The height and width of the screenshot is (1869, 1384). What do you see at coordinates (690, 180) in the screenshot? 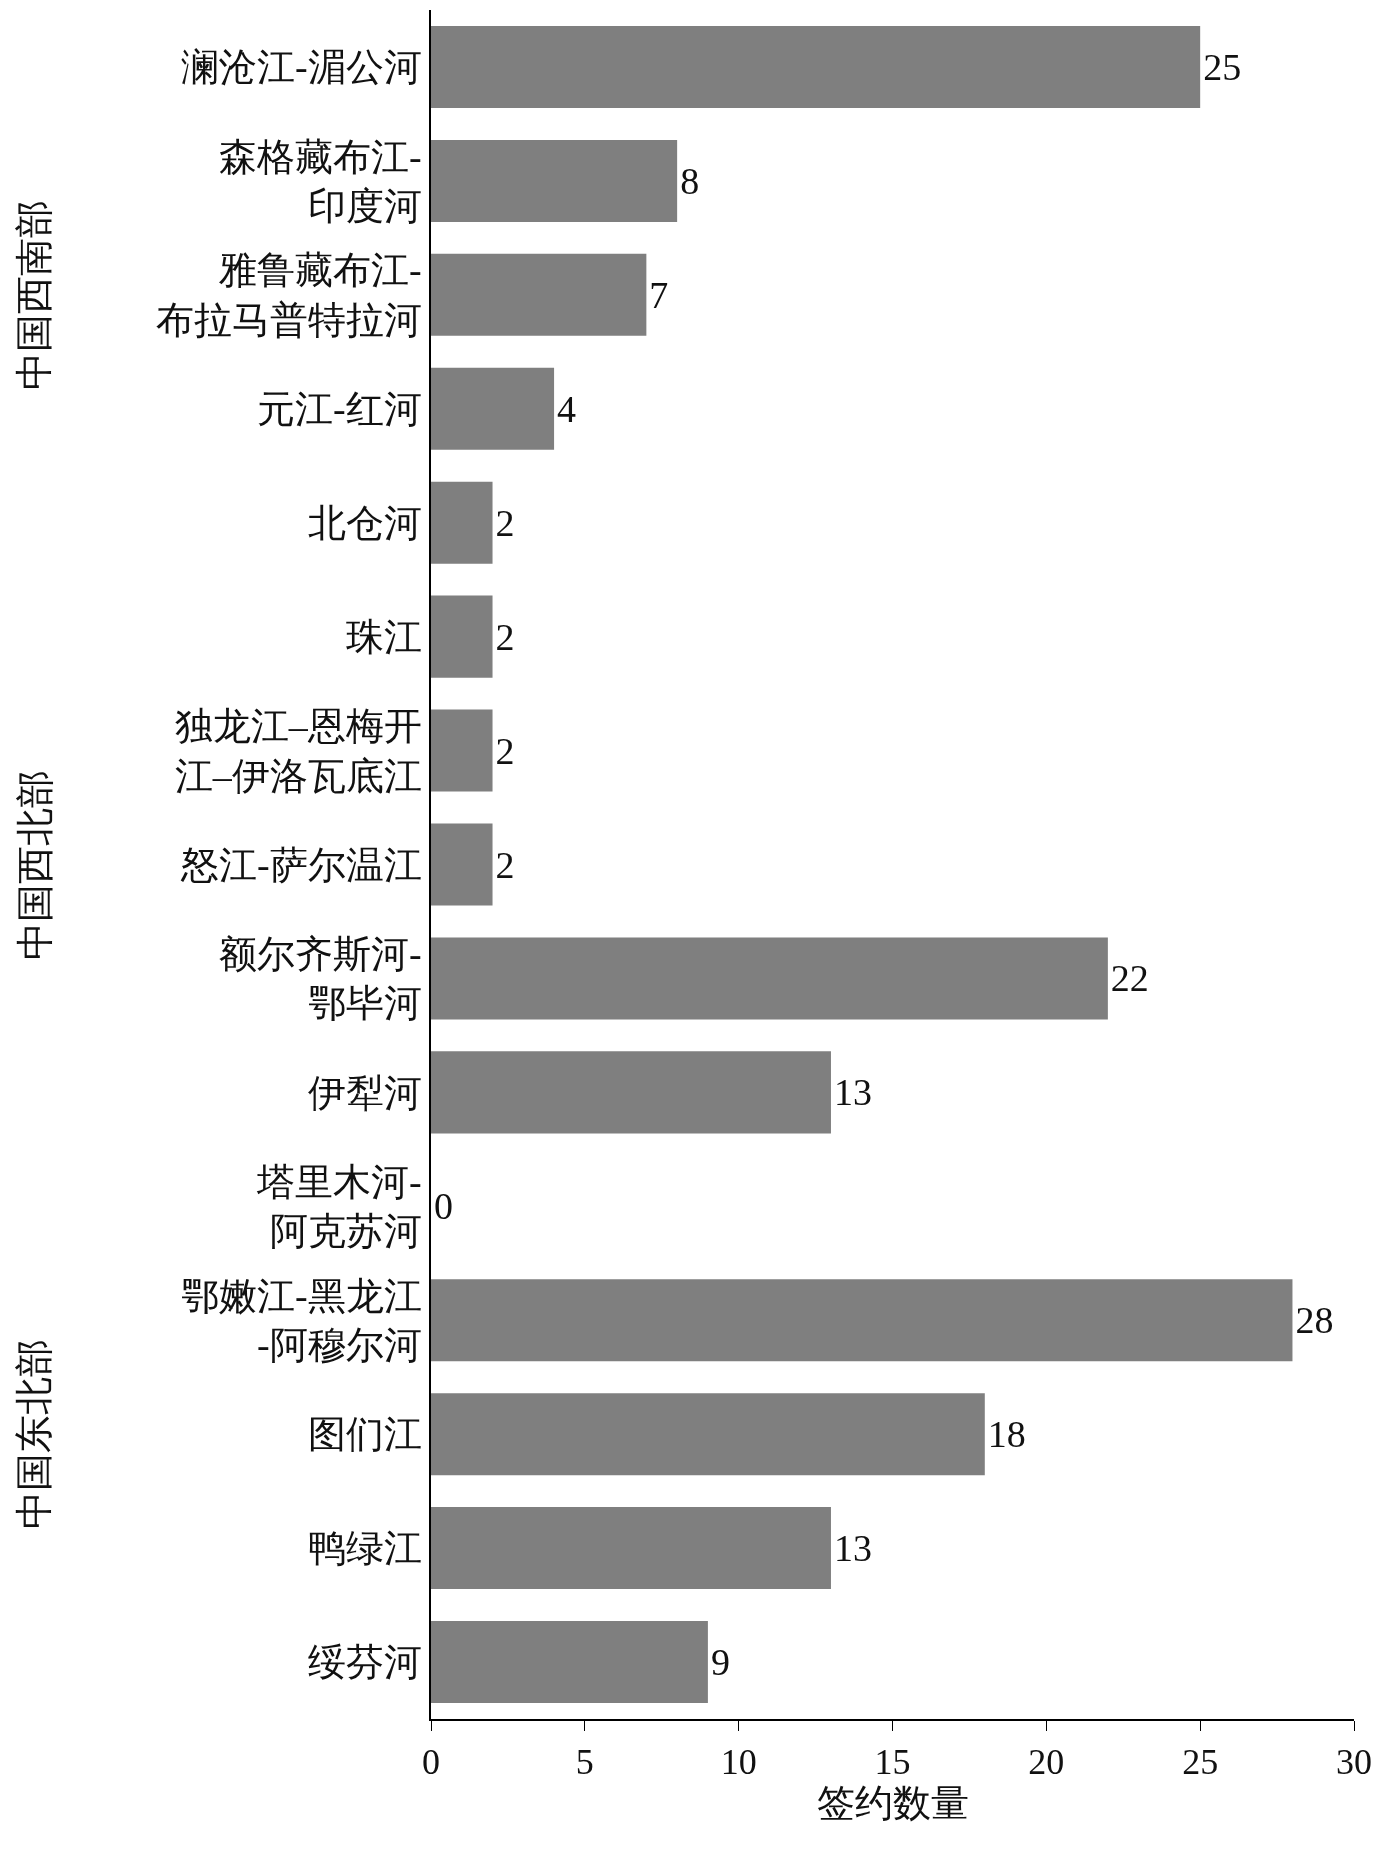
I see `data-label: 8` at bounding box center [690, 180].